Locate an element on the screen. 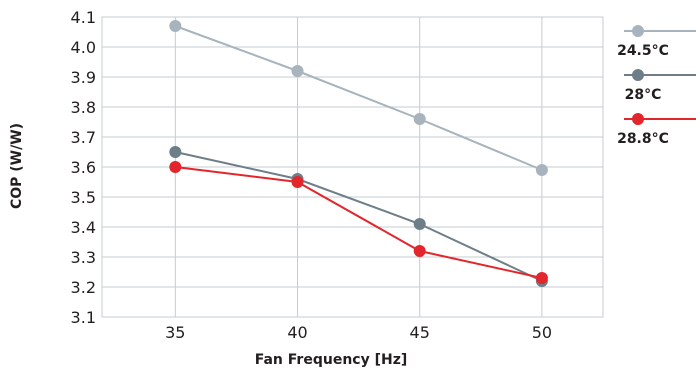  y-tick-label: 3.2 is located at coordinates (83, 287).